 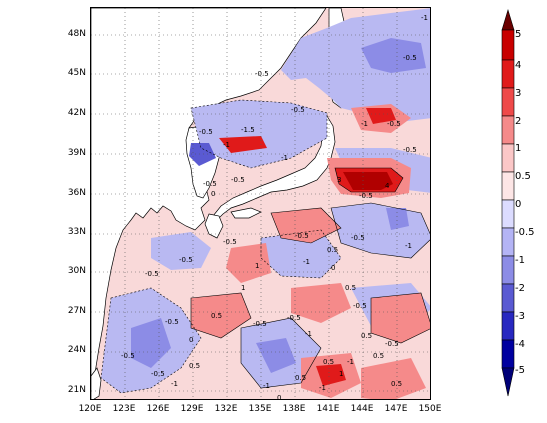 What do you see at coordinates (430, 409) in the screenshot?
I see `lon-tick-label: 150E` at bounding box center [430, 409].